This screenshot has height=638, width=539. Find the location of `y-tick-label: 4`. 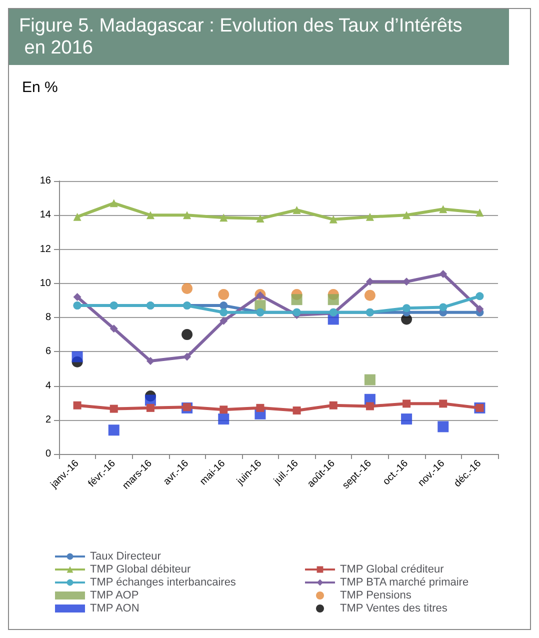

y-tick-label: 4 is located at coordinates (48, 386).